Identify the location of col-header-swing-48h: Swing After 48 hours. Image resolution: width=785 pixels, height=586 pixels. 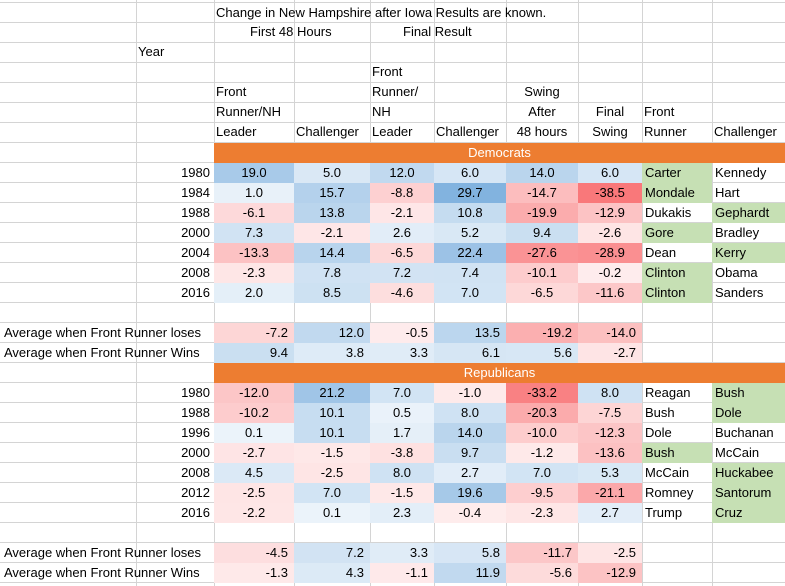
(542, 111).